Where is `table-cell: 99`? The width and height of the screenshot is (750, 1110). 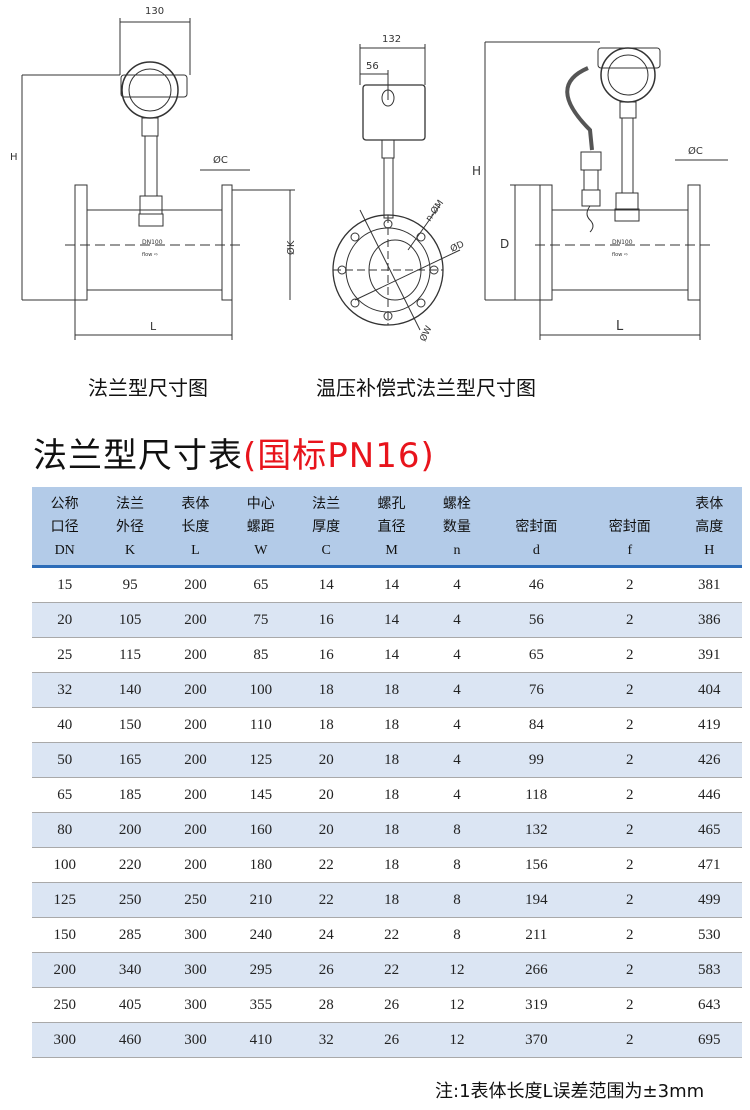
table-cell: 99 is located at coordinates (536, 760).